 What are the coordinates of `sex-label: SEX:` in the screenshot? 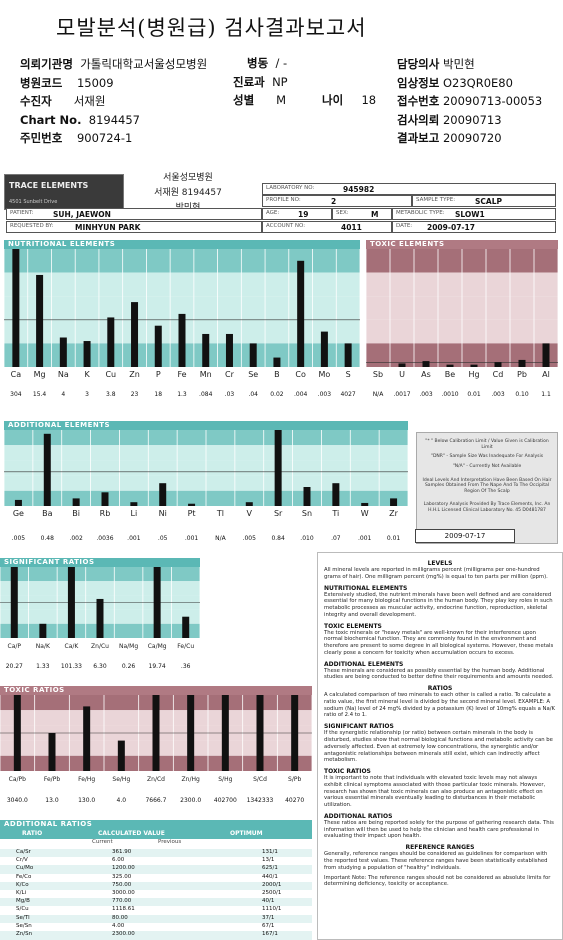 It's located at (342, 213).